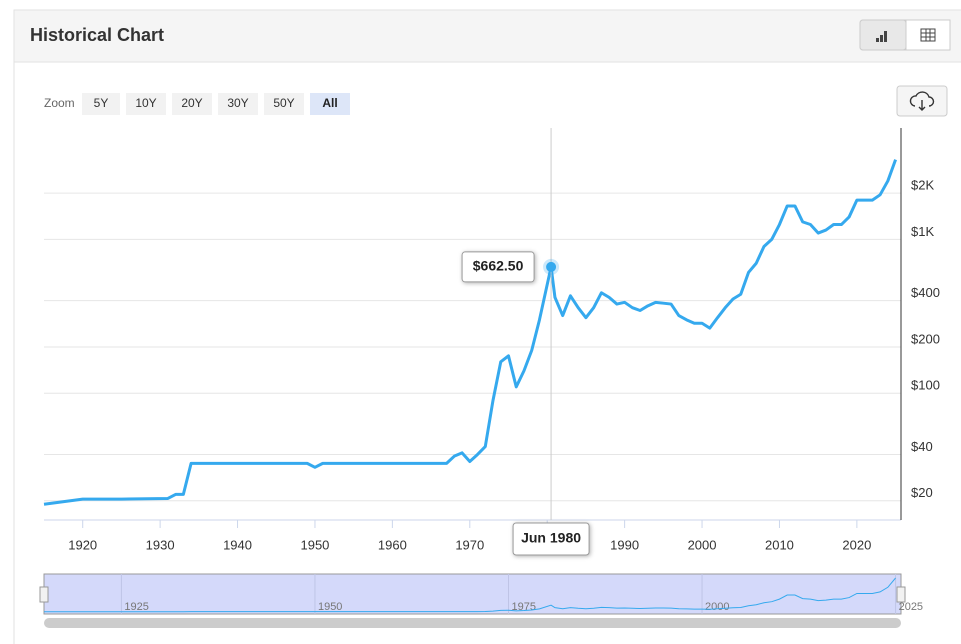 This screenshot has height=644, width=961. Describe the element at coordinates (136, 607) in the screenshot. I see `navigator-label: 1925` at that location.